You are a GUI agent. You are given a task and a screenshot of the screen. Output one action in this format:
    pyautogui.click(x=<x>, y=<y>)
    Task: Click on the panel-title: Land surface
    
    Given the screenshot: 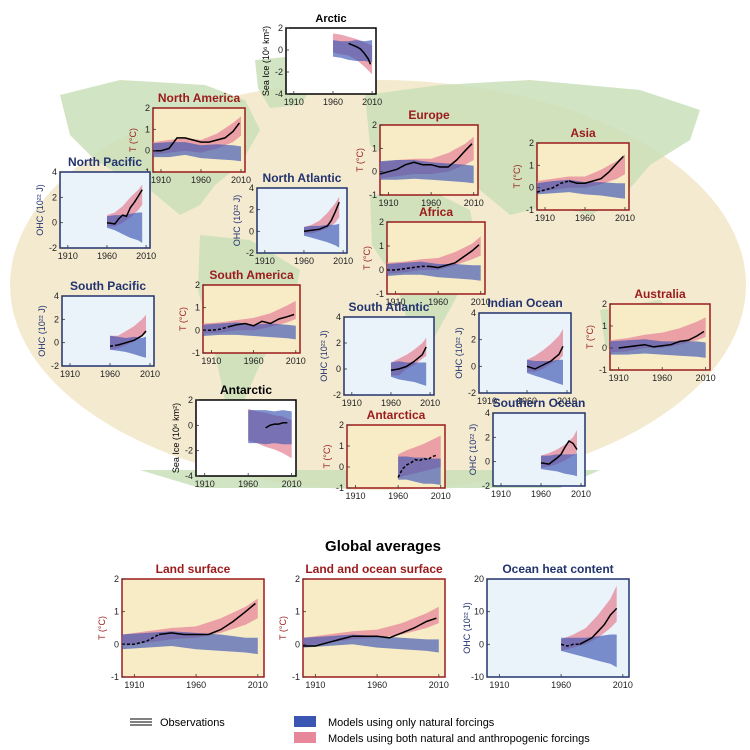 What is the action you would take?
    pyautogui.click(x=193, y=569)
    